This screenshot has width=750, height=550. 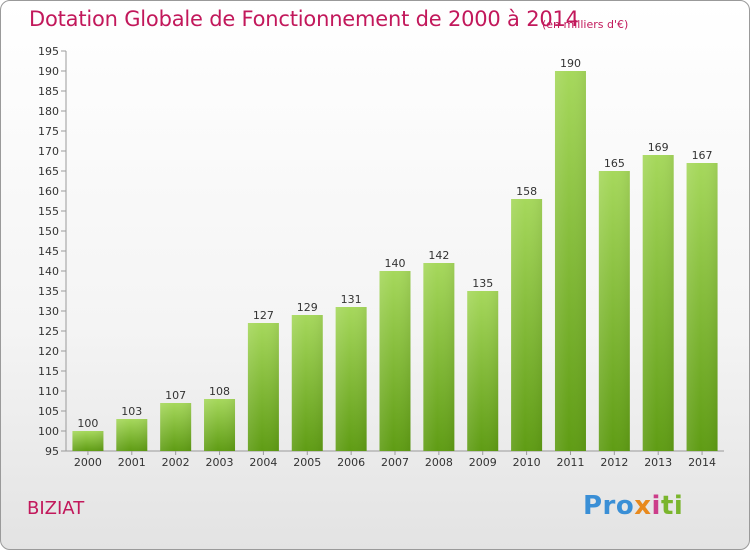 What do you see at coordinates (614, 462) in the screenshot?
I see `x-tick-label: 2012` at bounding box center [614, 462].